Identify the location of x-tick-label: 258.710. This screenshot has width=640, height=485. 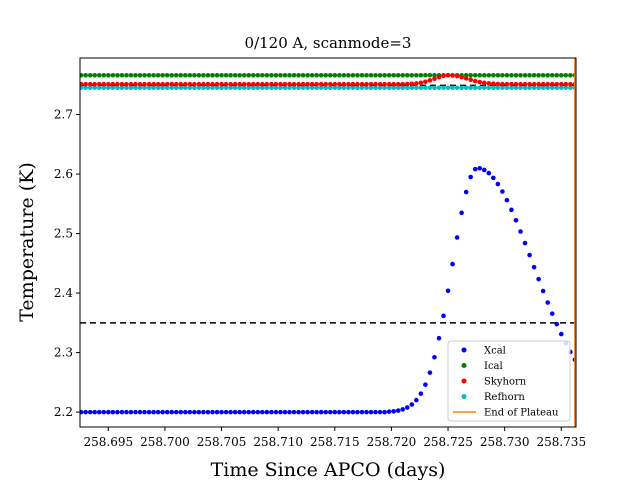
(278, 442).